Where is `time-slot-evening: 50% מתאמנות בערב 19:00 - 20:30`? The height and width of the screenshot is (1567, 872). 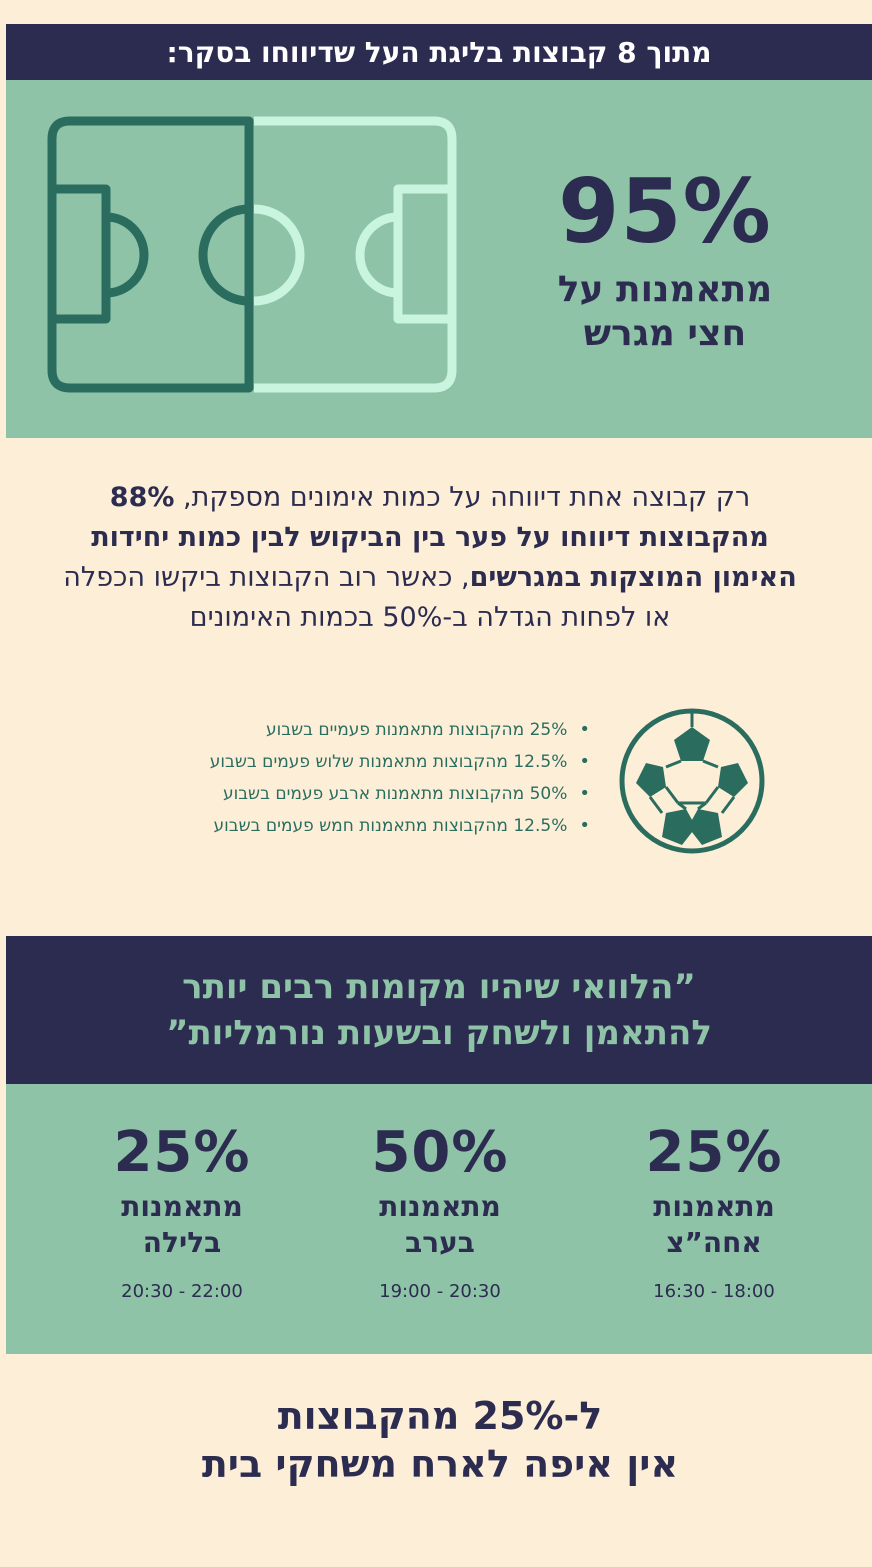
time-slot-evening: 50% מתאמנות בערב 19:00 - 20:30 is located at coordinates (440, 1211).